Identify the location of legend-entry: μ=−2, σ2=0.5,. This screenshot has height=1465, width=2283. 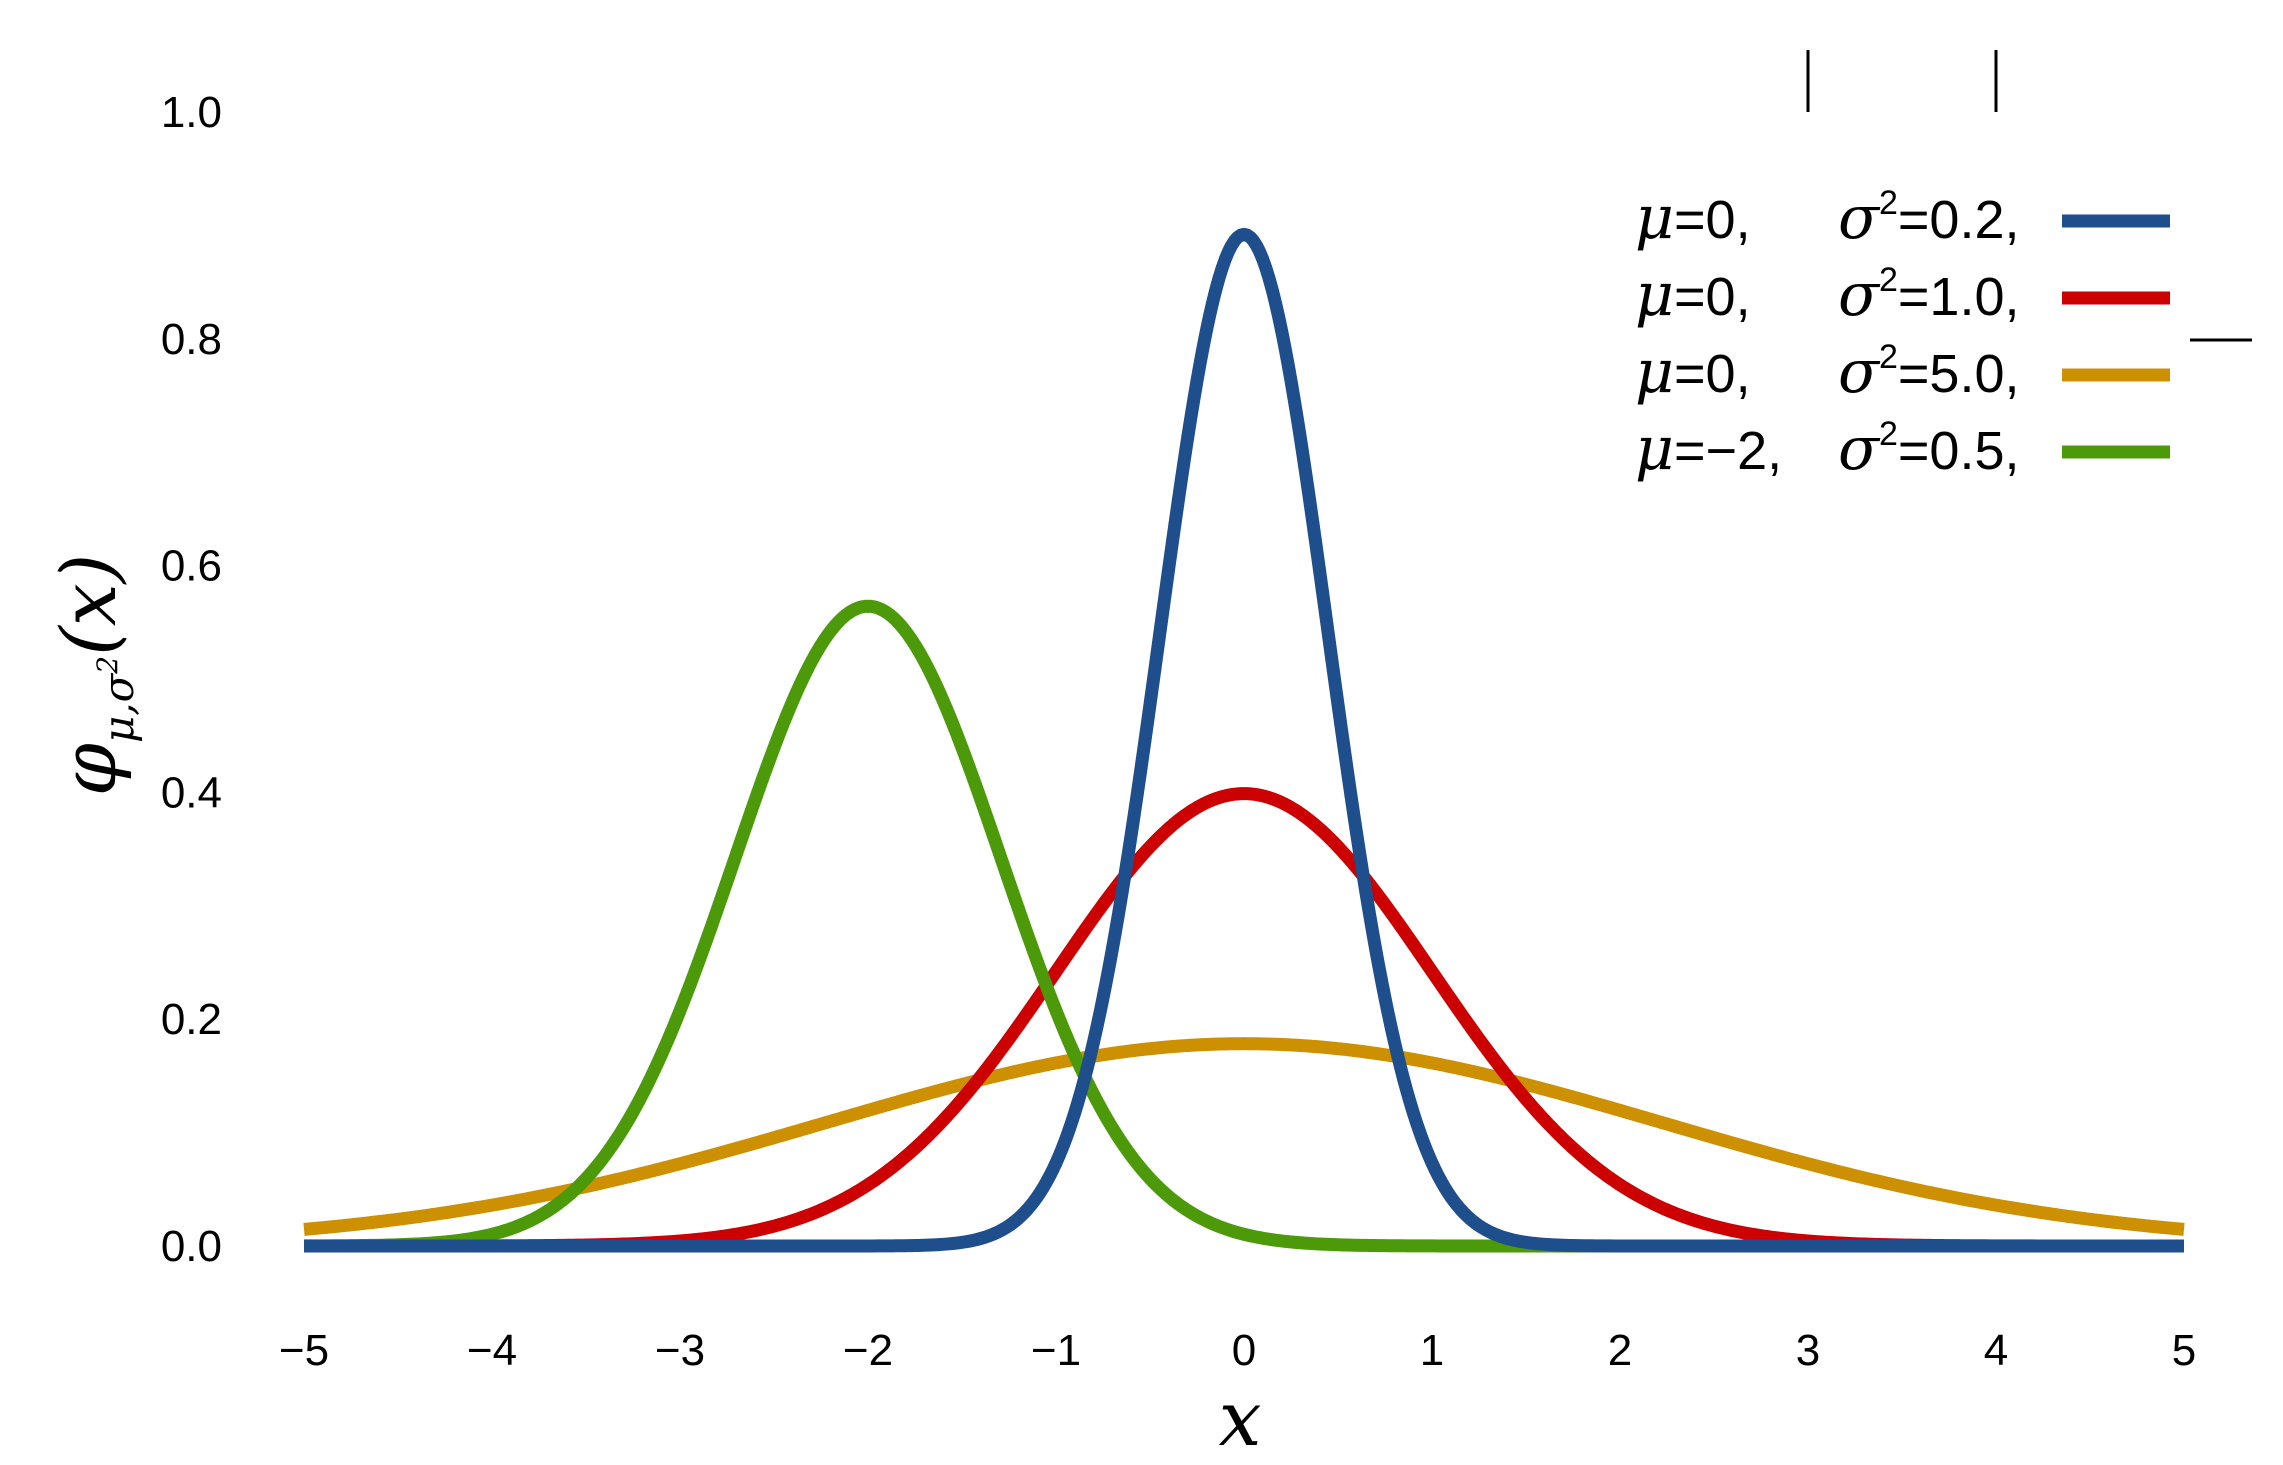
(1902, 449).